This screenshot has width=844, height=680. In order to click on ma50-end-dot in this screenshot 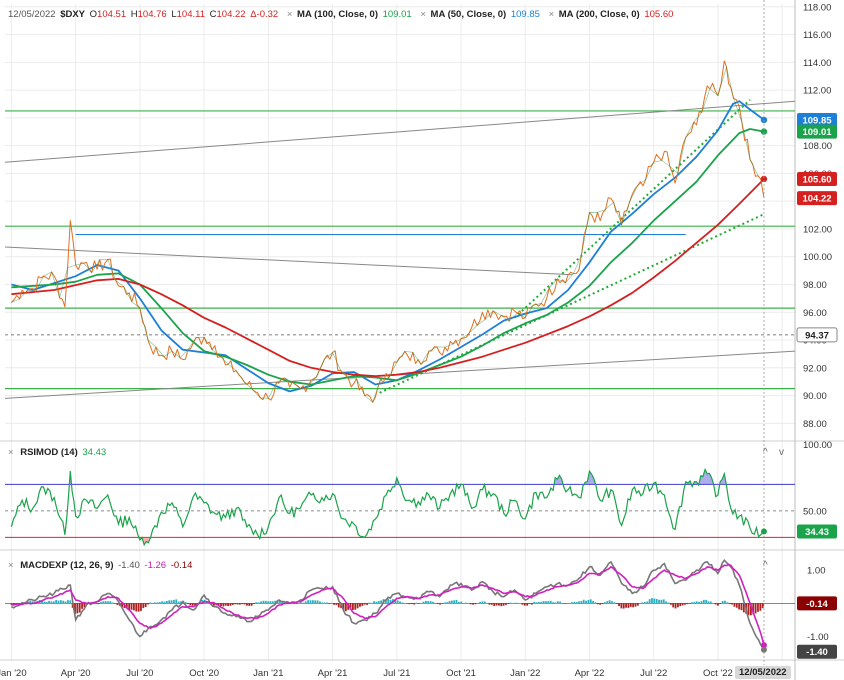, I will do `click(764, 120)`.